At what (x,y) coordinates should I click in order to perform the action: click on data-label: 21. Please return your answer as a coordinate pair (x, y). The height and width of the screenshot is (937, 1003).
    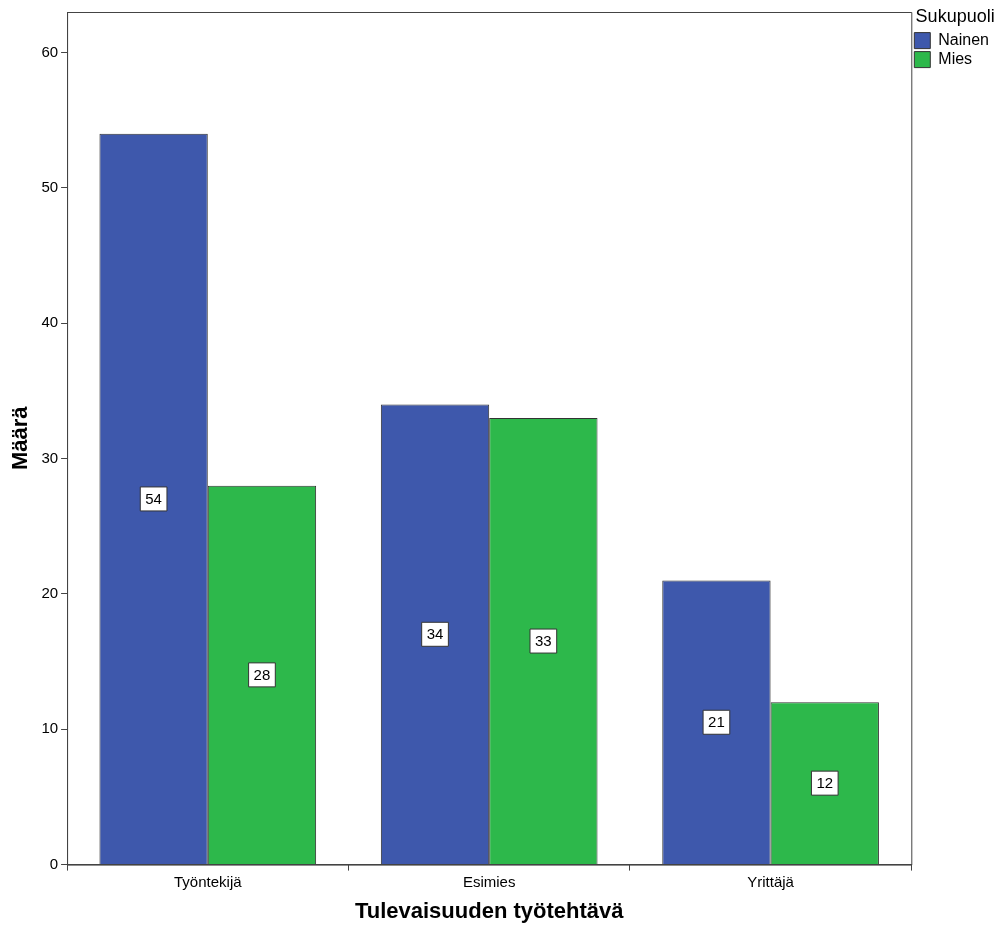
    Looking at the image, I should click on (716, 722).